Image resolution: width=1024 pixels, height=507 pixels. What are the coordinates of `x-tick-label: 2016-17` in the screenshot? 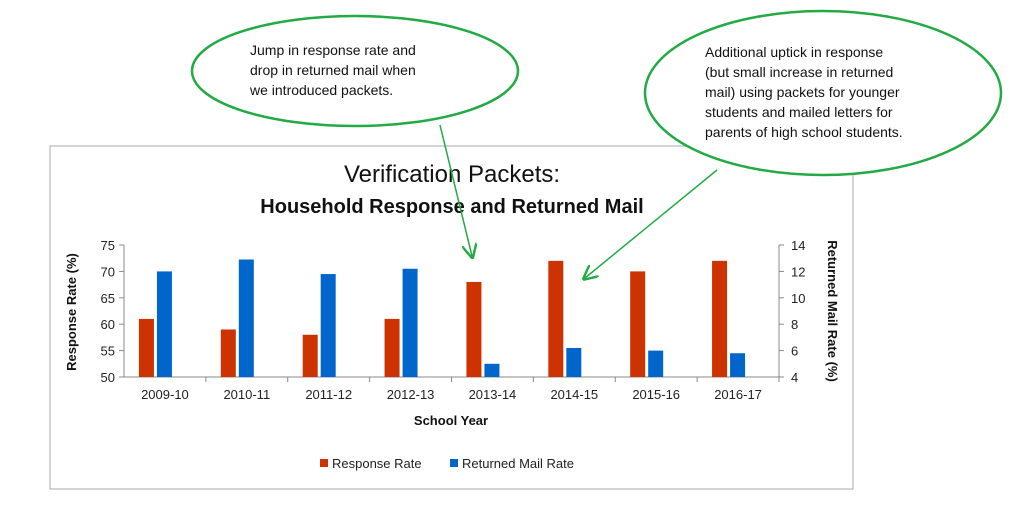 It's located at (738, 394).